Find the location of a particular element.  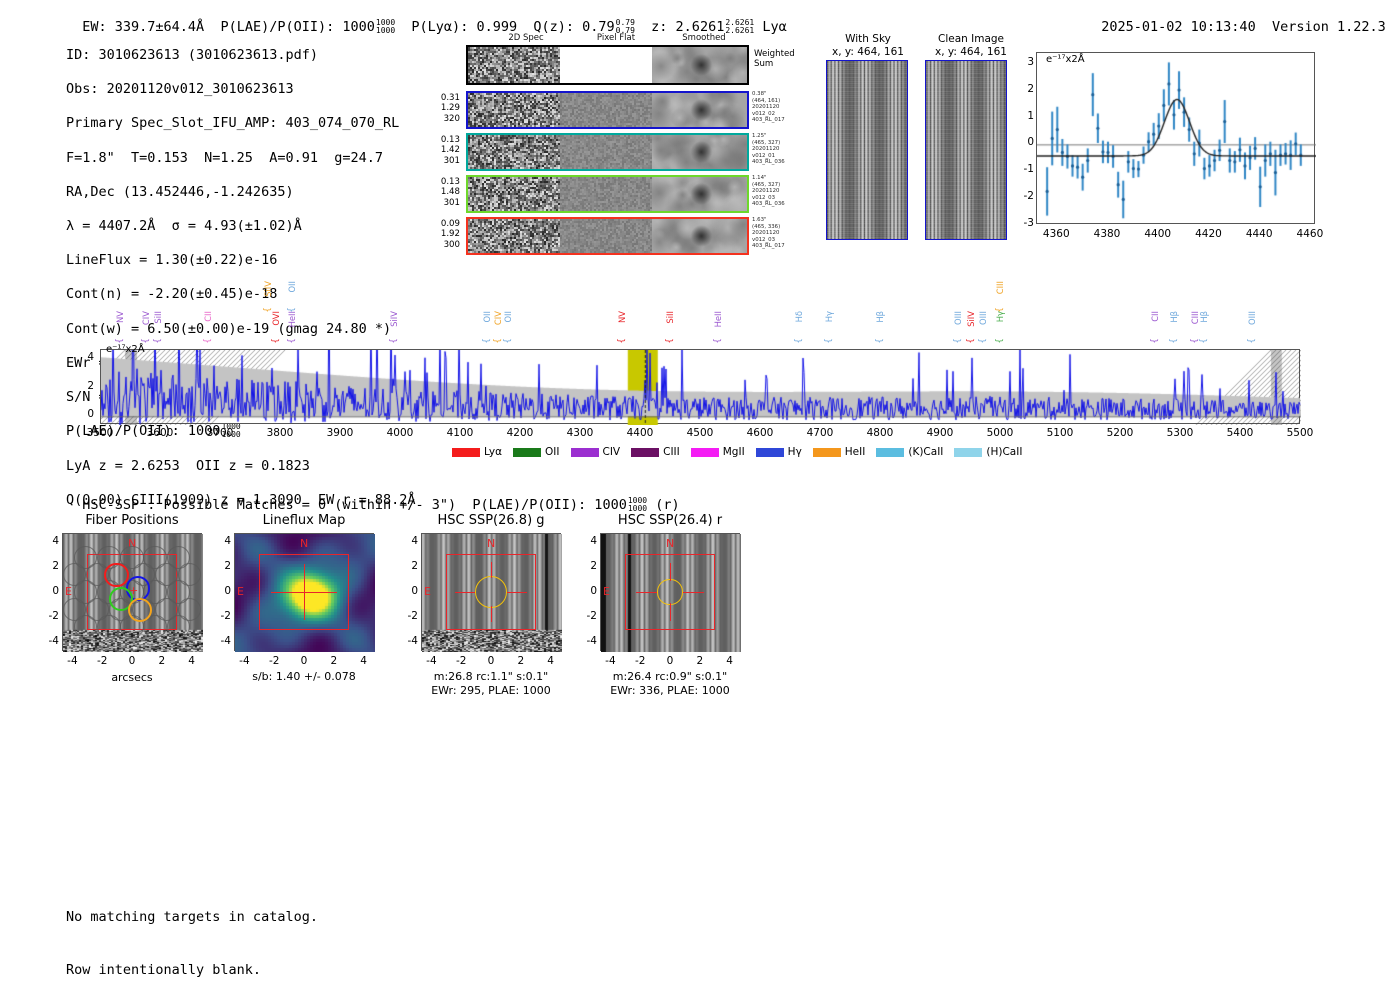

header-plya: P(Lyα): 0.999 is located at coordinates (464, 27).